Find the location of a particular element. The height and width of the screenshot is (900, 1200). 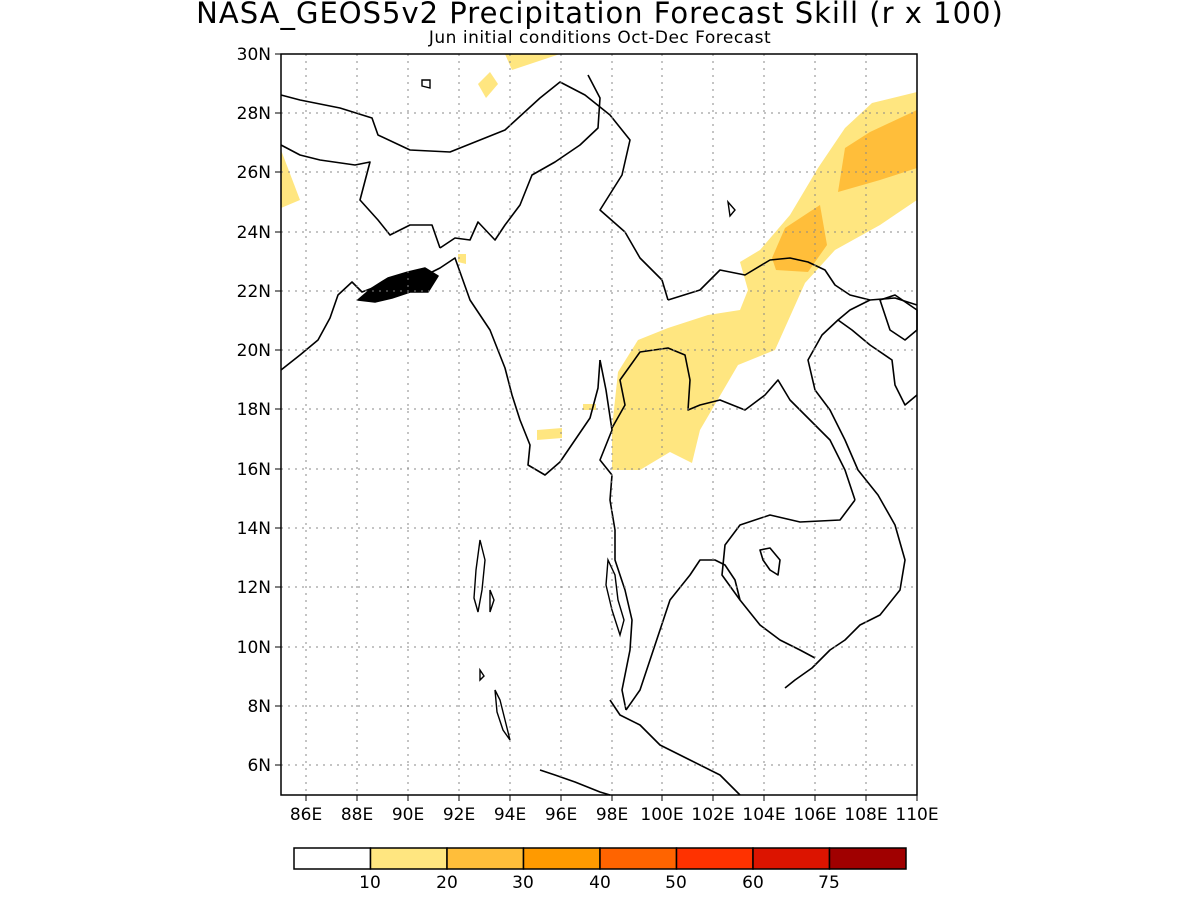

lon-tick-label: 106E is located at coordinates (814, 815).